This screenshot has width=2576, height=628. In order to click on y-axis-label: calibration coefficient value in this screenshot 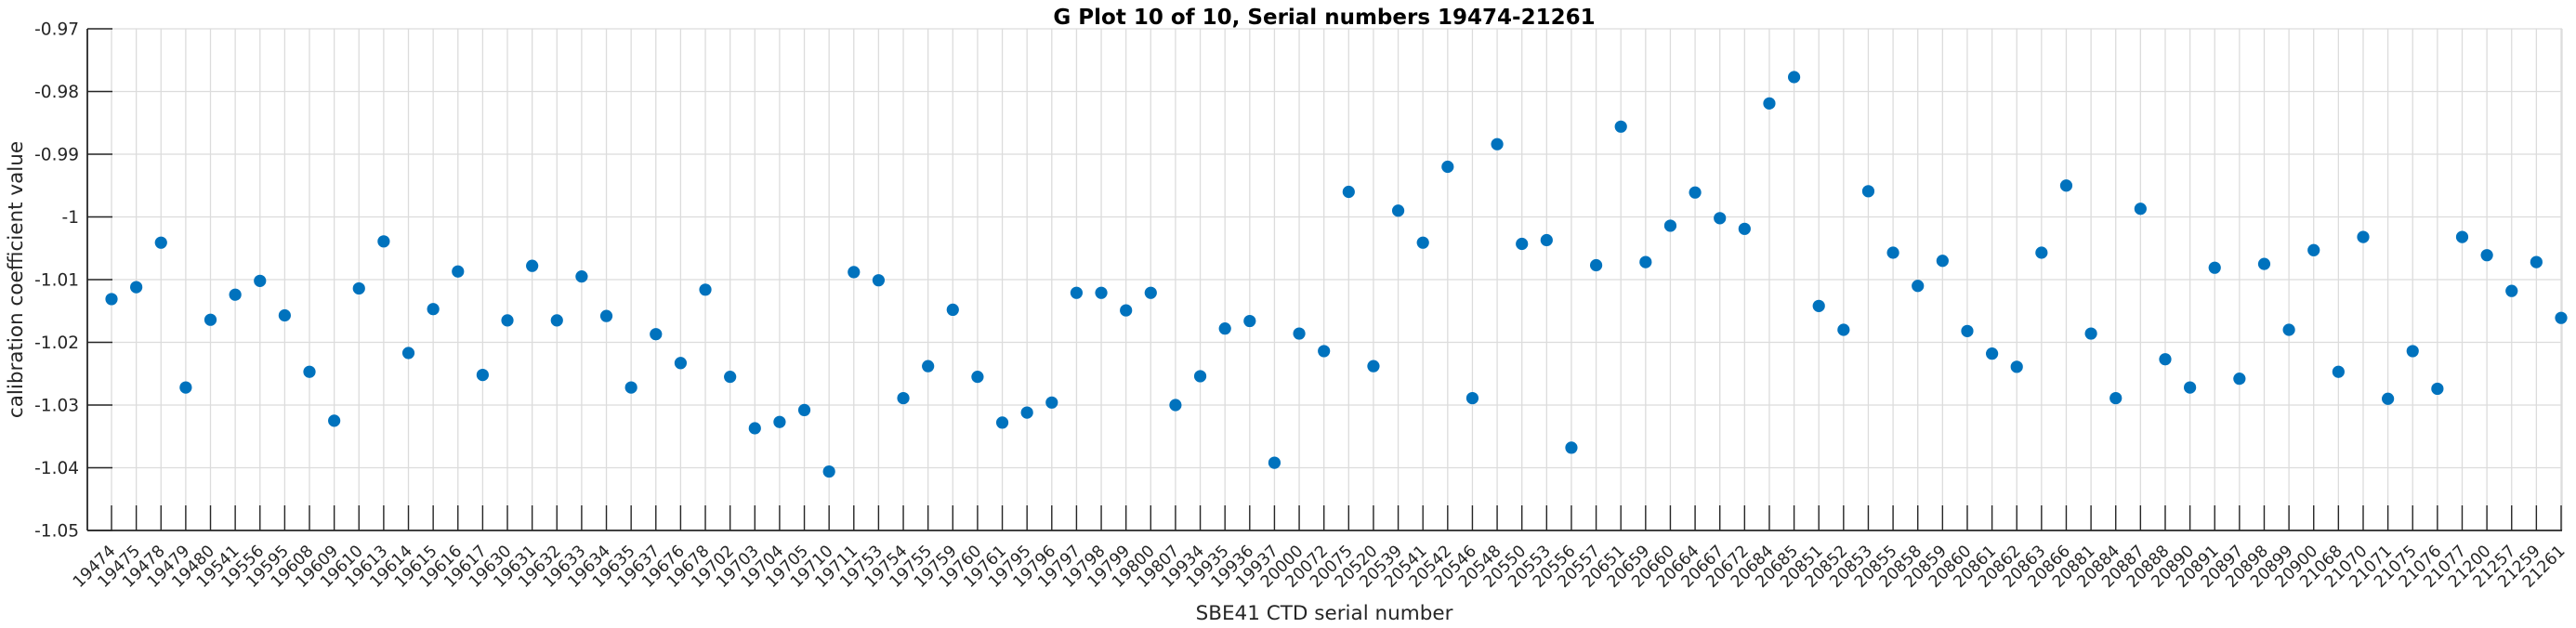, I will do `click(16, 279)`.